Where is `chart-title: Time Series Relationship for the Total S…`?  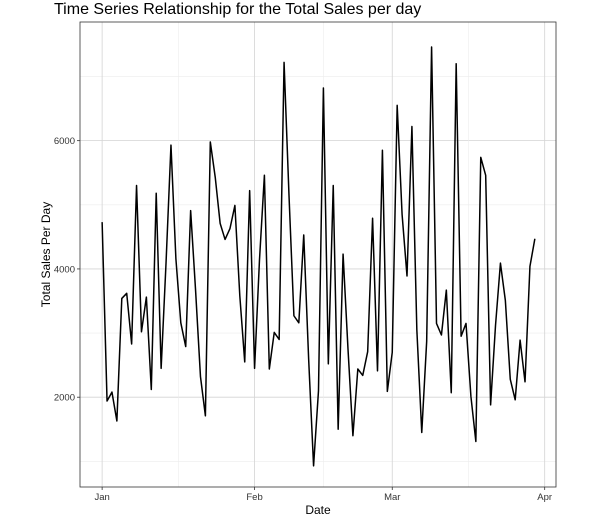 chart-title: Time Series Relationship for the Total S… is located at coordinates (238, 9).